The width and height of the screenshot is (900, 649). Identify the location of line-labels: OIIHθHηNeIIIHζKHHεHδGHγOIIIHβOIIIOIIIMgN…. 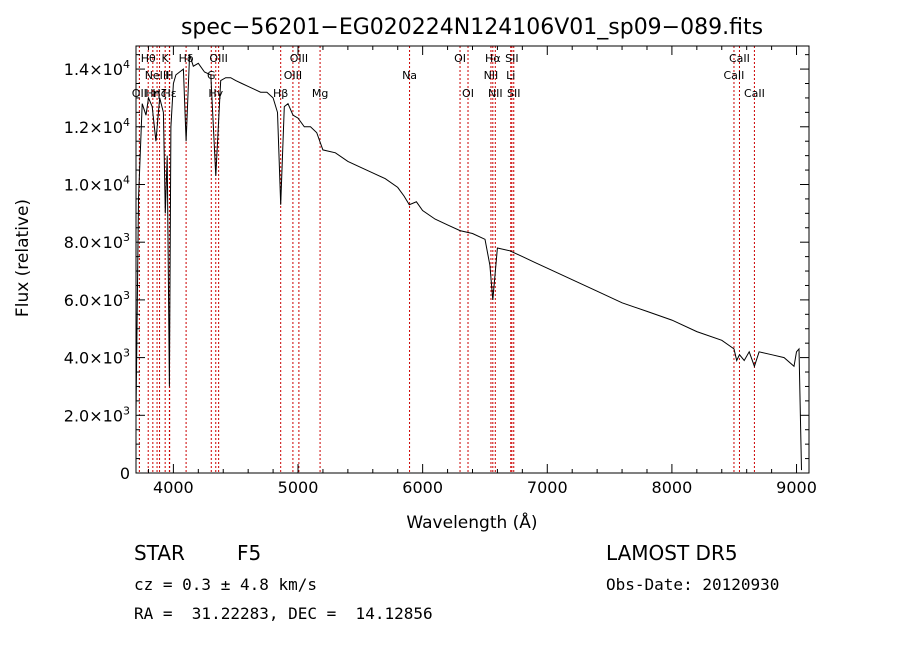
(448, 76).